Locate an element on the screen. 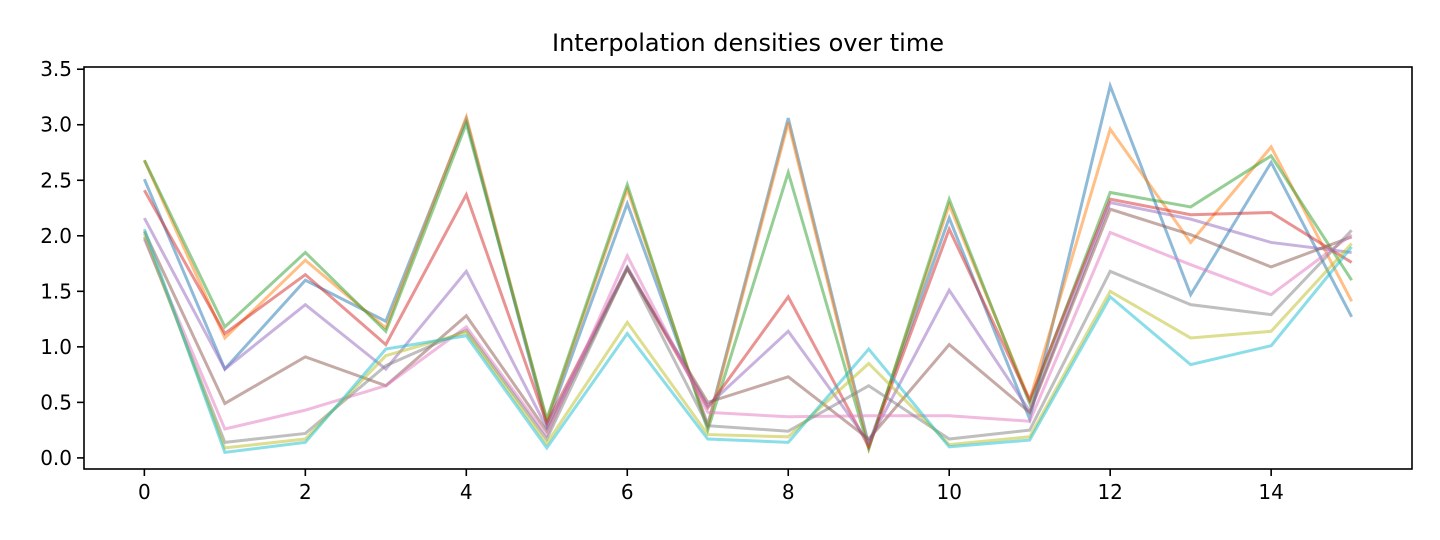 The width and height of the screenshot is (1440, 540). y-tick-label: 1.0 is located at coordinates (56, 347).